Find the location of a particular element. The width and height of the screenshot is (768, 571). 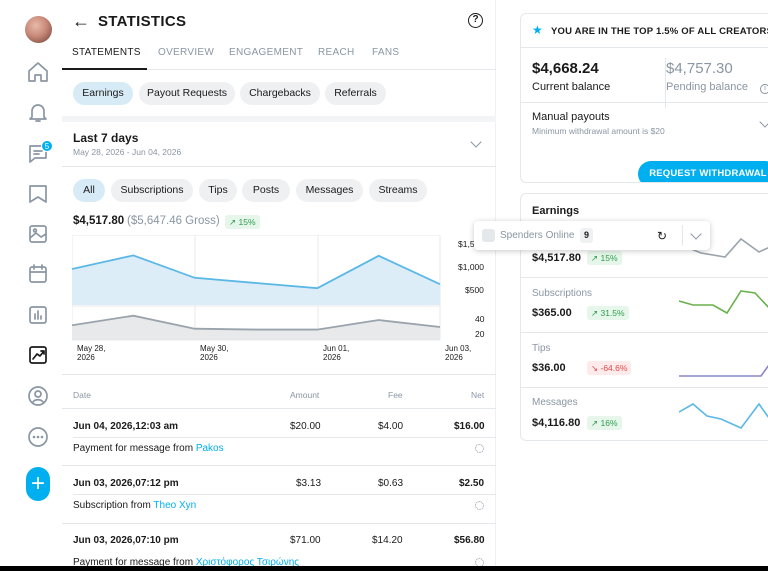

user-link: Pakos is located at coordinates (209, 448).